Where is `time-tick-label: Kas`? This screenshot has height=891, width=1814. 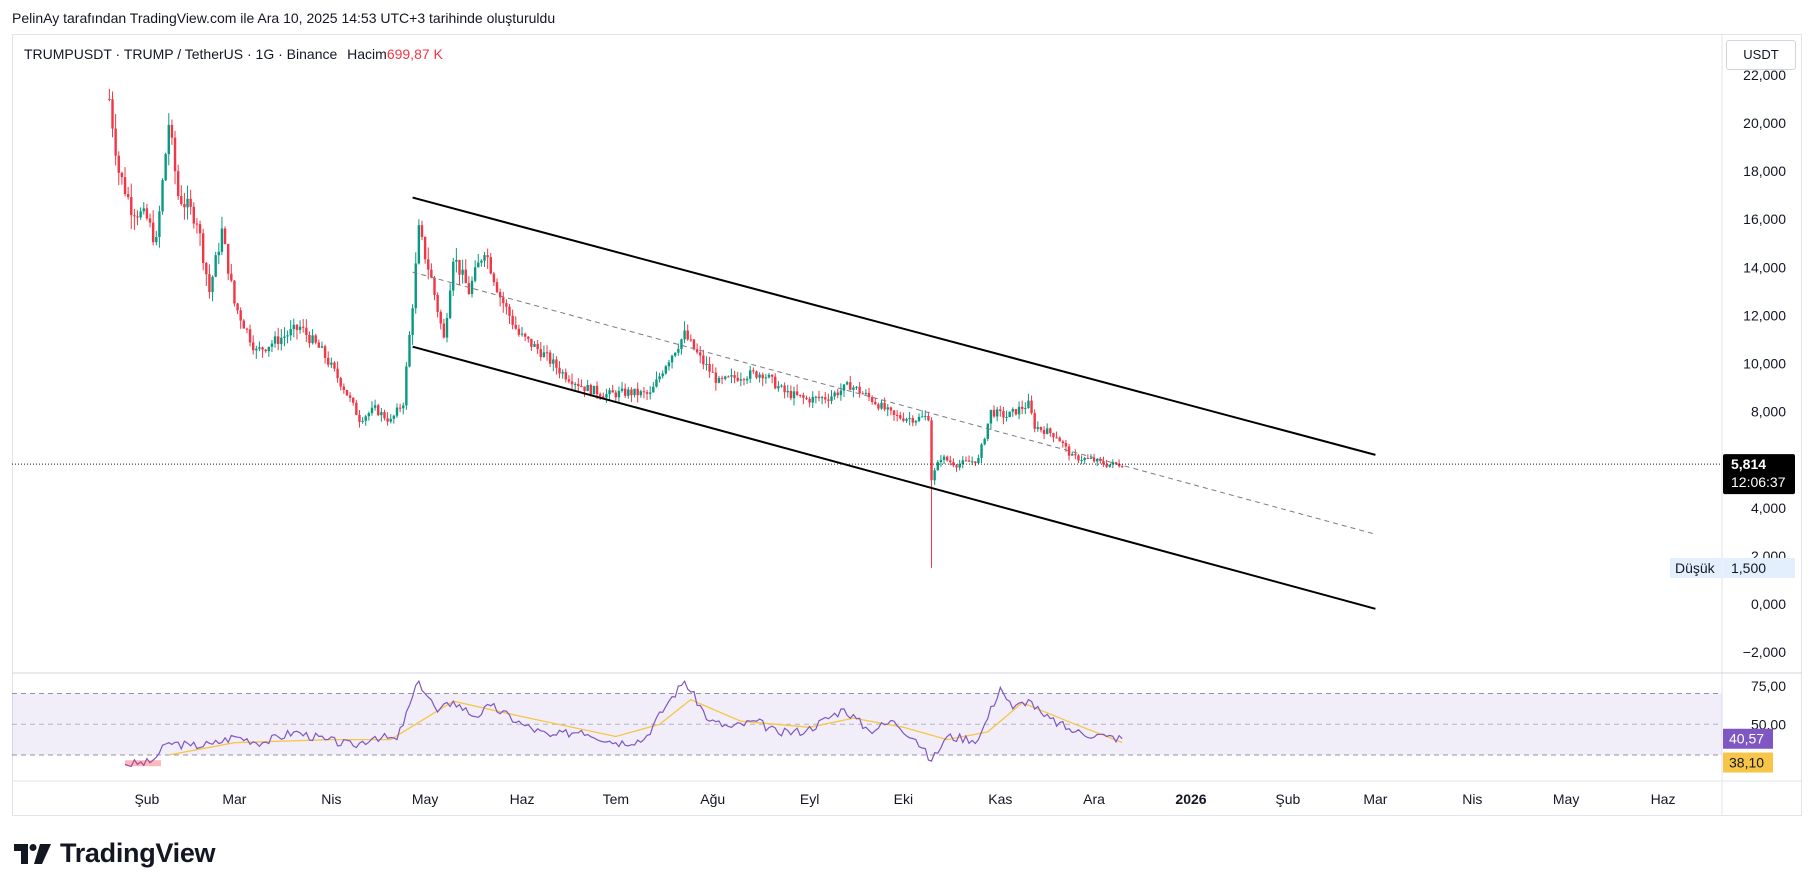
time-tick-label: Kas is located at coordinates (1000, 799).